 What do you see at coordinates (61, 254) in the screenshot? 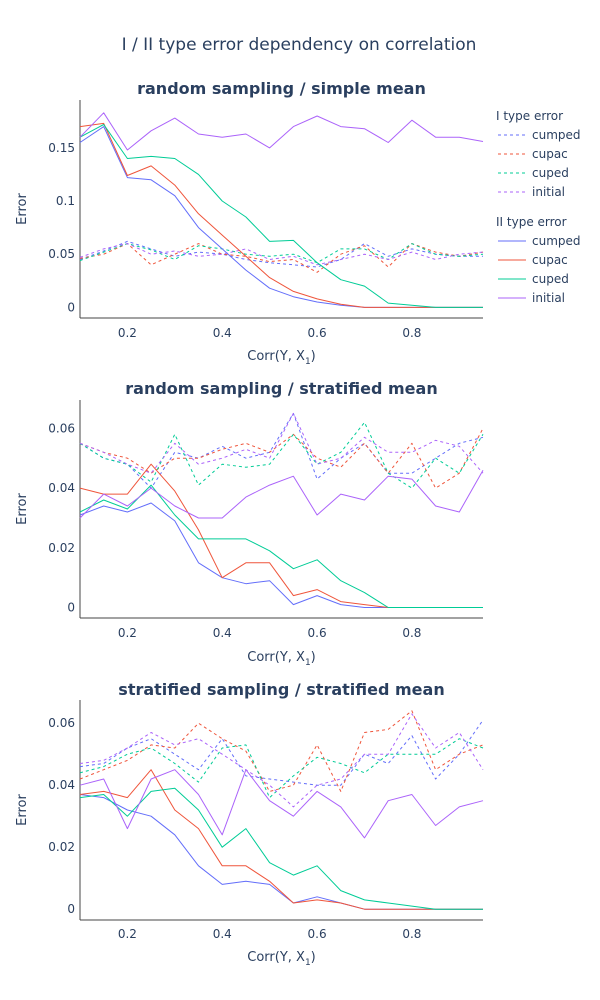
I see `y-tick-label: 0.05` at bounding box center [61, 254].